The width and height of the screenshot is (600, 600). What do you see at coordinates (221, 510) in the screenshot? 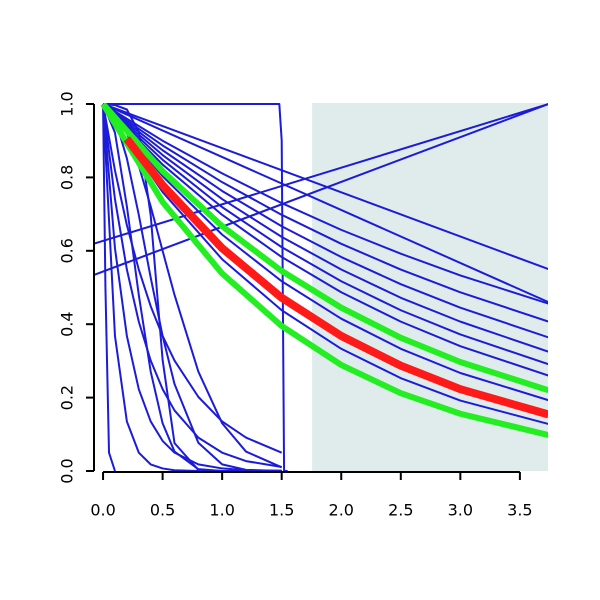
I see `x-tick-label: 1.0` at bounding box center [221, 510].